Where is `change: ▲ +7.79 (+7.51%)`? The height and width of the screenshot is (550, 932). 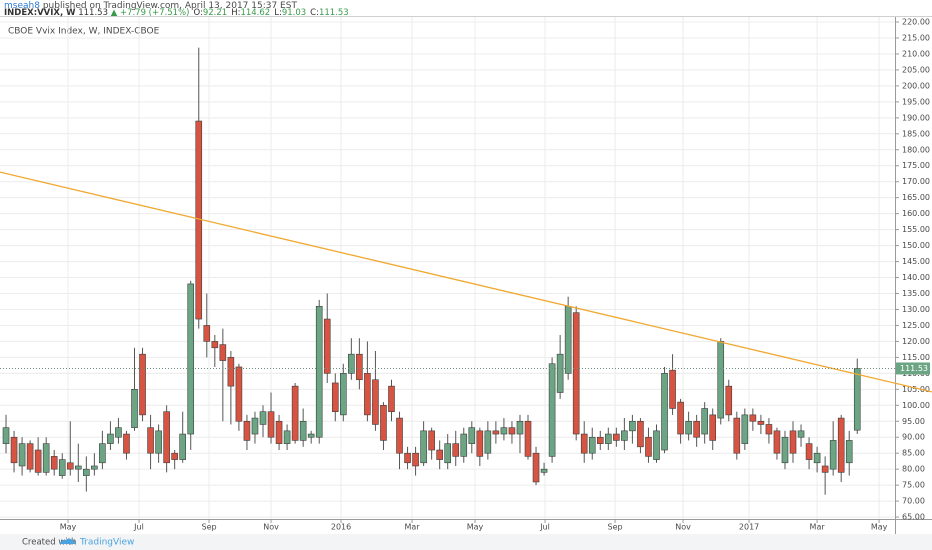
change: ▲ +7.79 (+7.51%) is located at coordinates (150, 13).